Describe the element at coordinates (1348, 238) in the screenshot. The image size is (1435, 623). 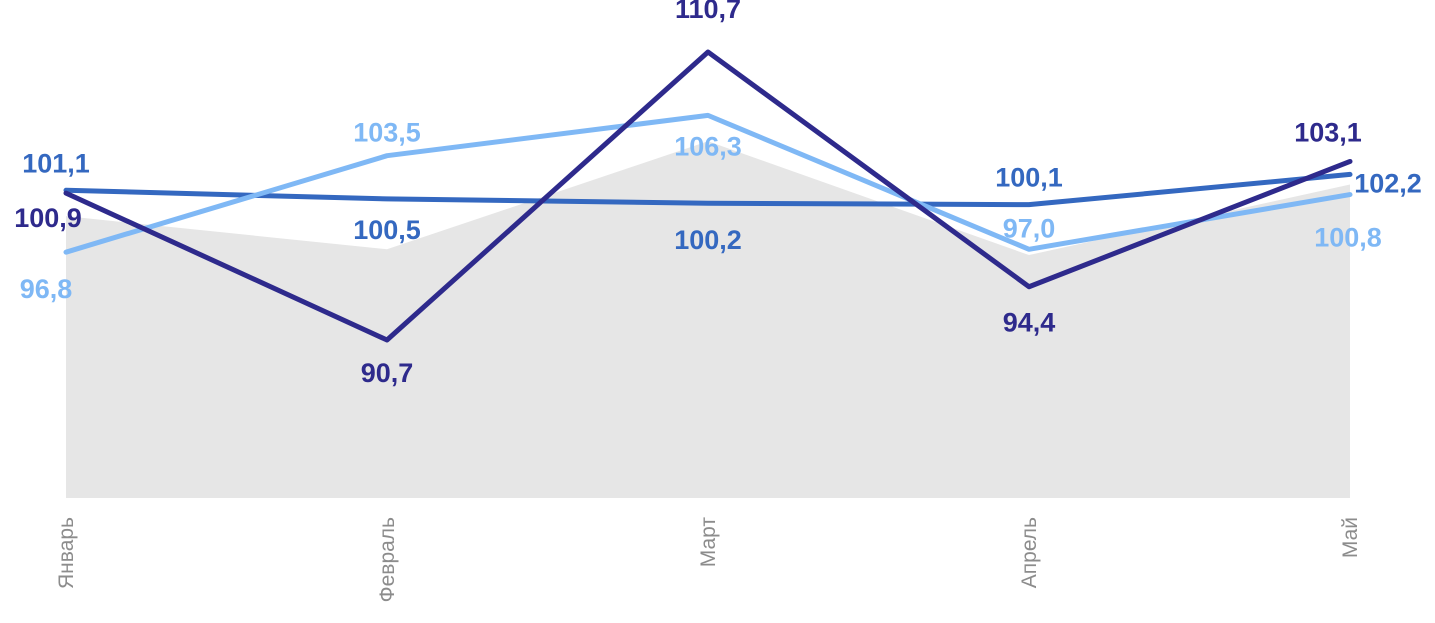
I see `data-label: 100,8` at that location.